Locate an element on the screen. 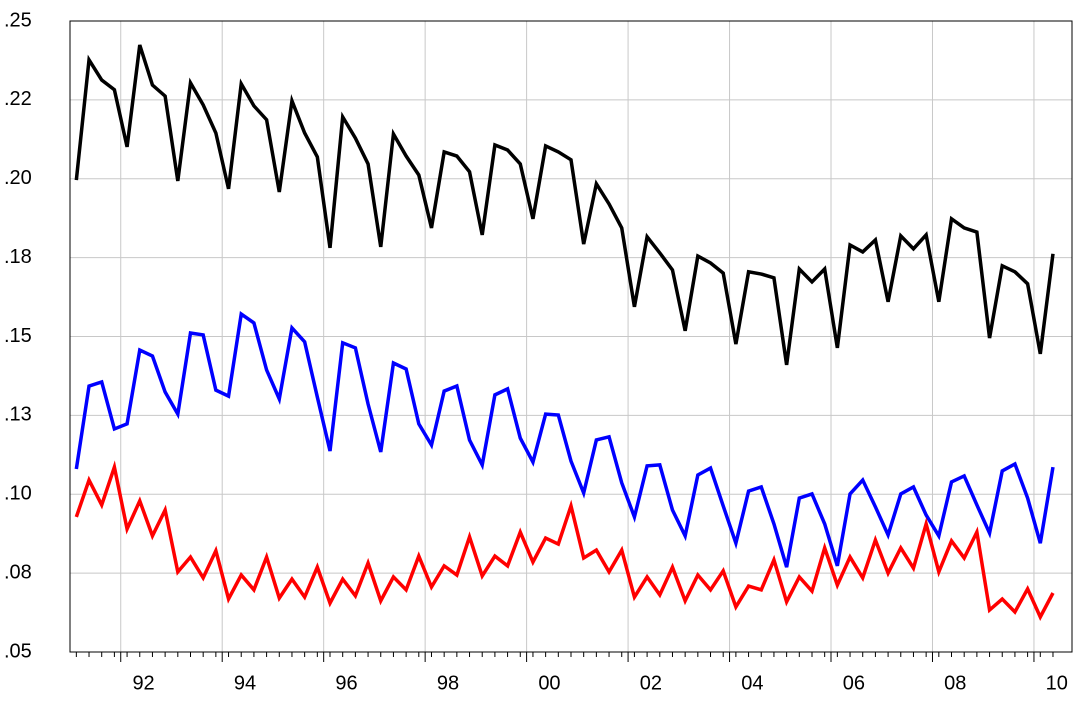 The width and height of the screenshot is (1082, 702). x-tick-label: 92 is located at coordinates (143, 683).